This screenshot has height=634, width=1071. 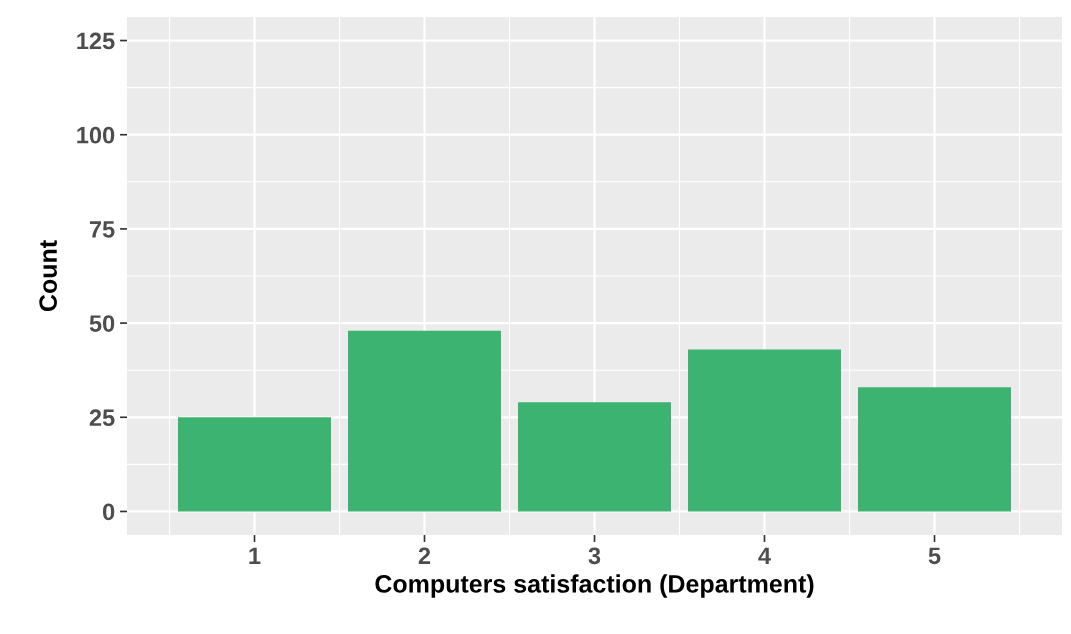 I want to click on y-tick-label: 0, so click(x=109, y=512).